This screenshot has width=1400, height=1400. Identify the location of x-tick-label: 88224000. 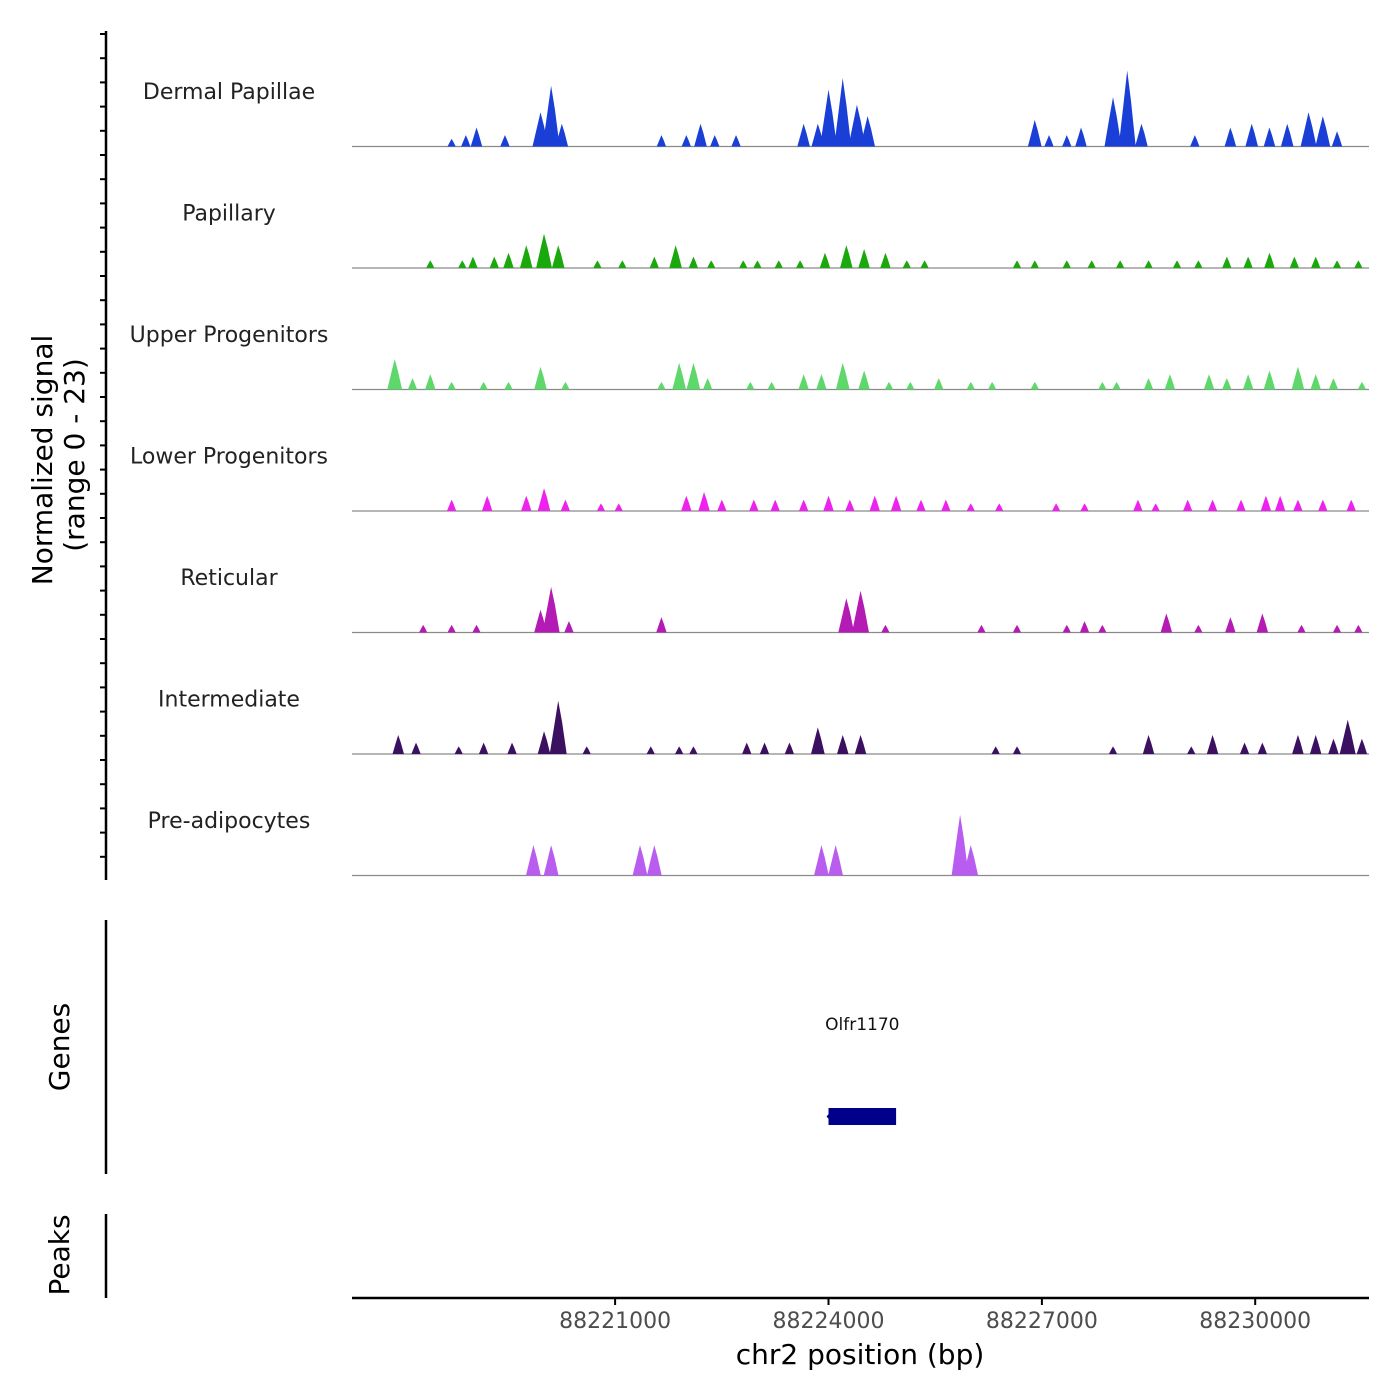
(829, 1321).